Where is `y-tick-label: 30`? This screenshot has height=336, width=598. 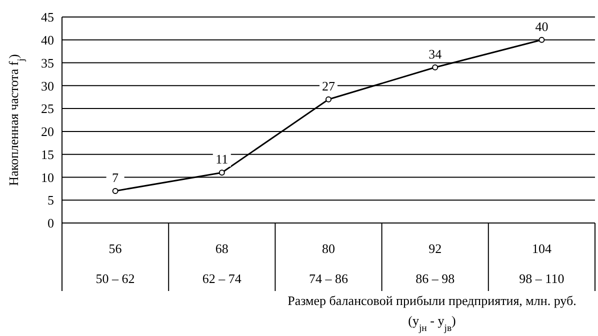
y-tick-label: 30 is located at coordinates (47, 86).